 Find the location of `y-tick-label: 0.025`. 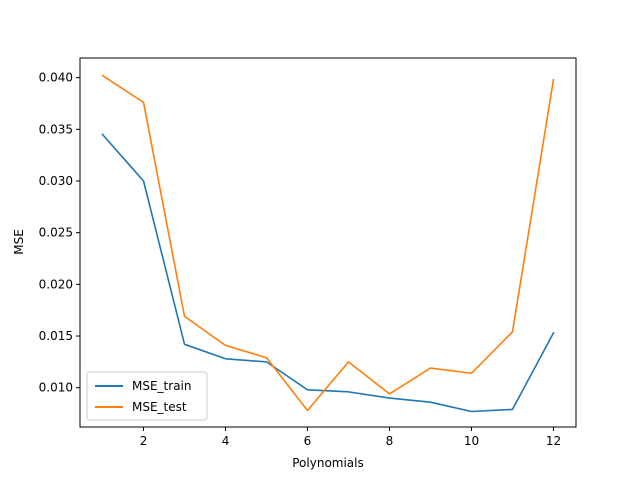

y-tick-label: 0.025 is located at coordinates (56, 233).